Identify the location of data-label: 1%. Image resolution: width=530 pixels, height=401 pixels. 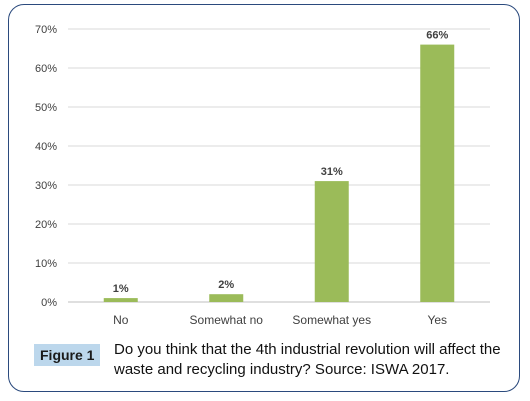
(121, 289).